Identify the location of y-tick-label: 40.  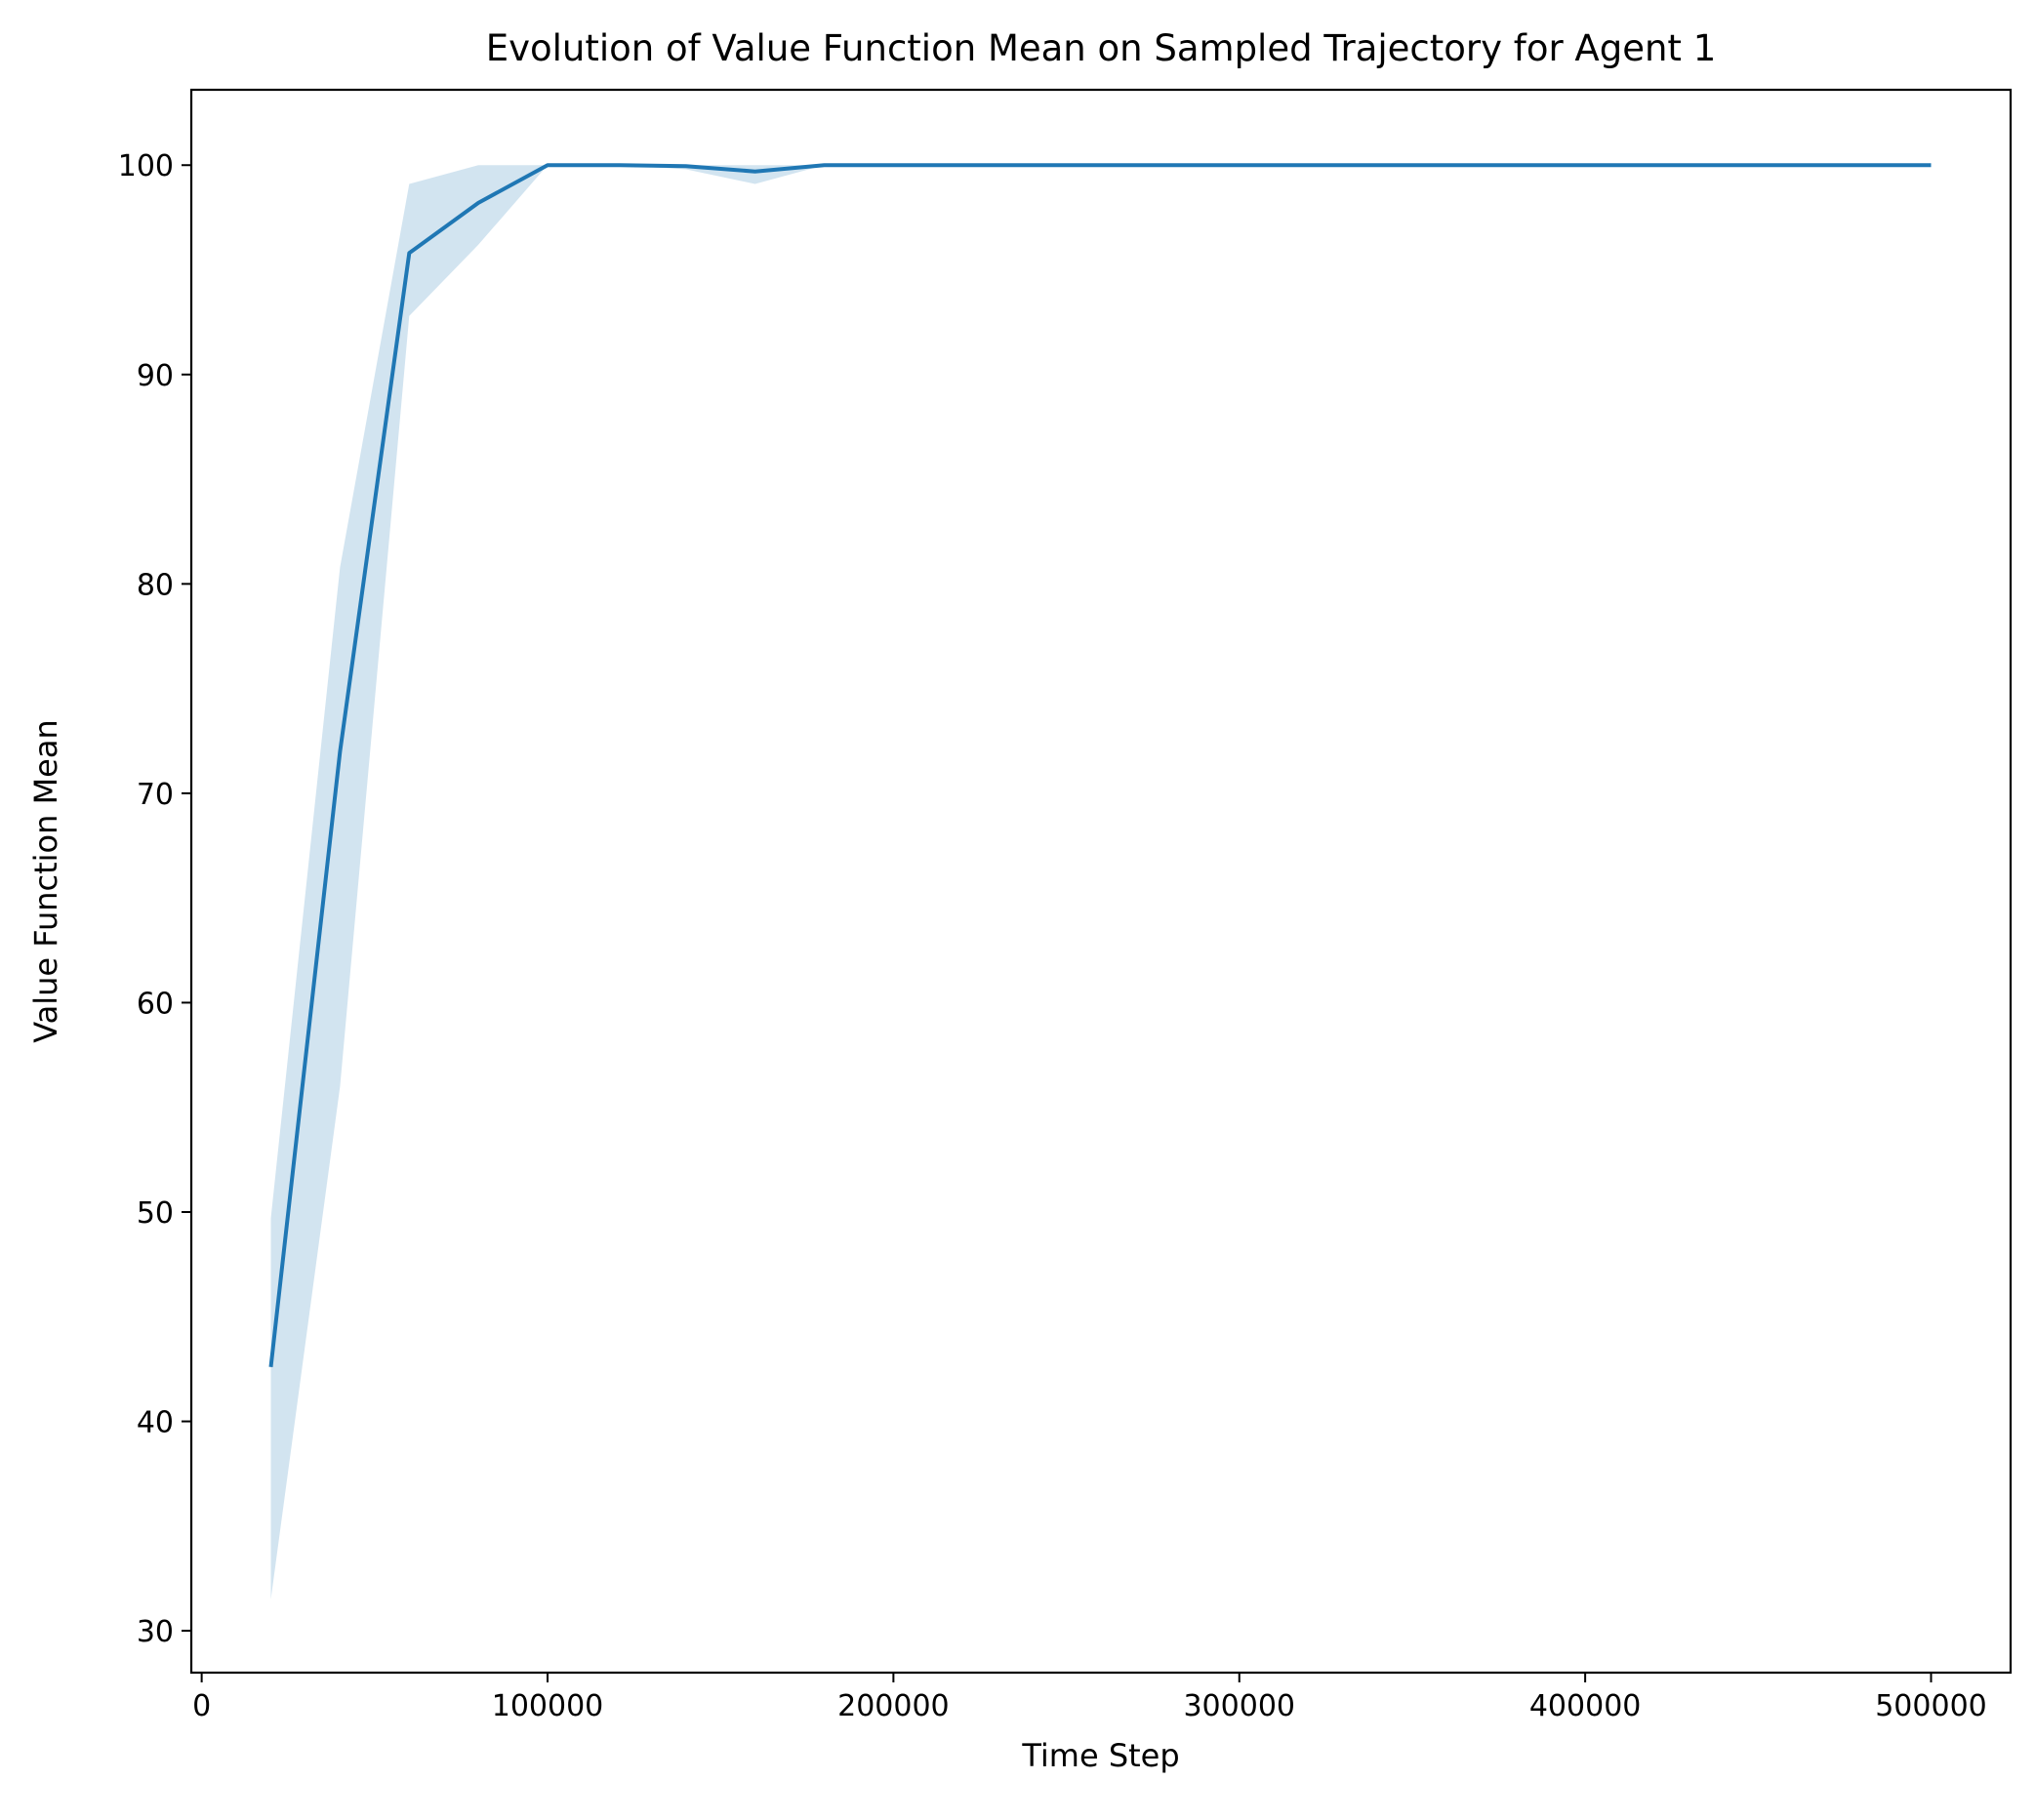
(156, 1423).